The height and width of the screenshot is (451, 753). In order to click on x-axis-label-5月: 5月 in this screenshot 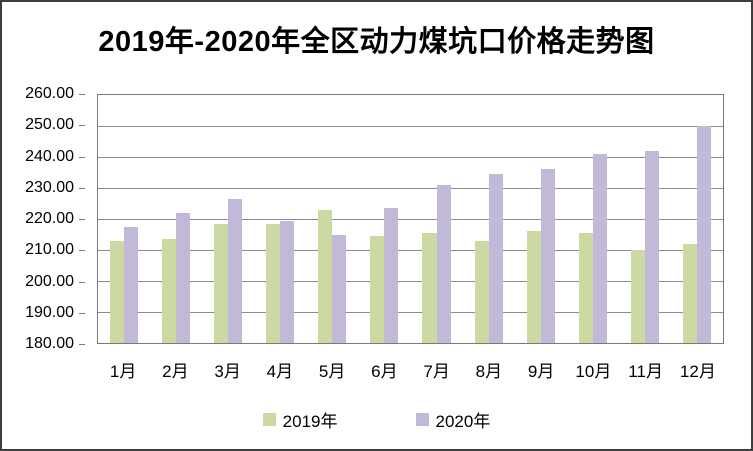, I will do `click(332, 371)`.